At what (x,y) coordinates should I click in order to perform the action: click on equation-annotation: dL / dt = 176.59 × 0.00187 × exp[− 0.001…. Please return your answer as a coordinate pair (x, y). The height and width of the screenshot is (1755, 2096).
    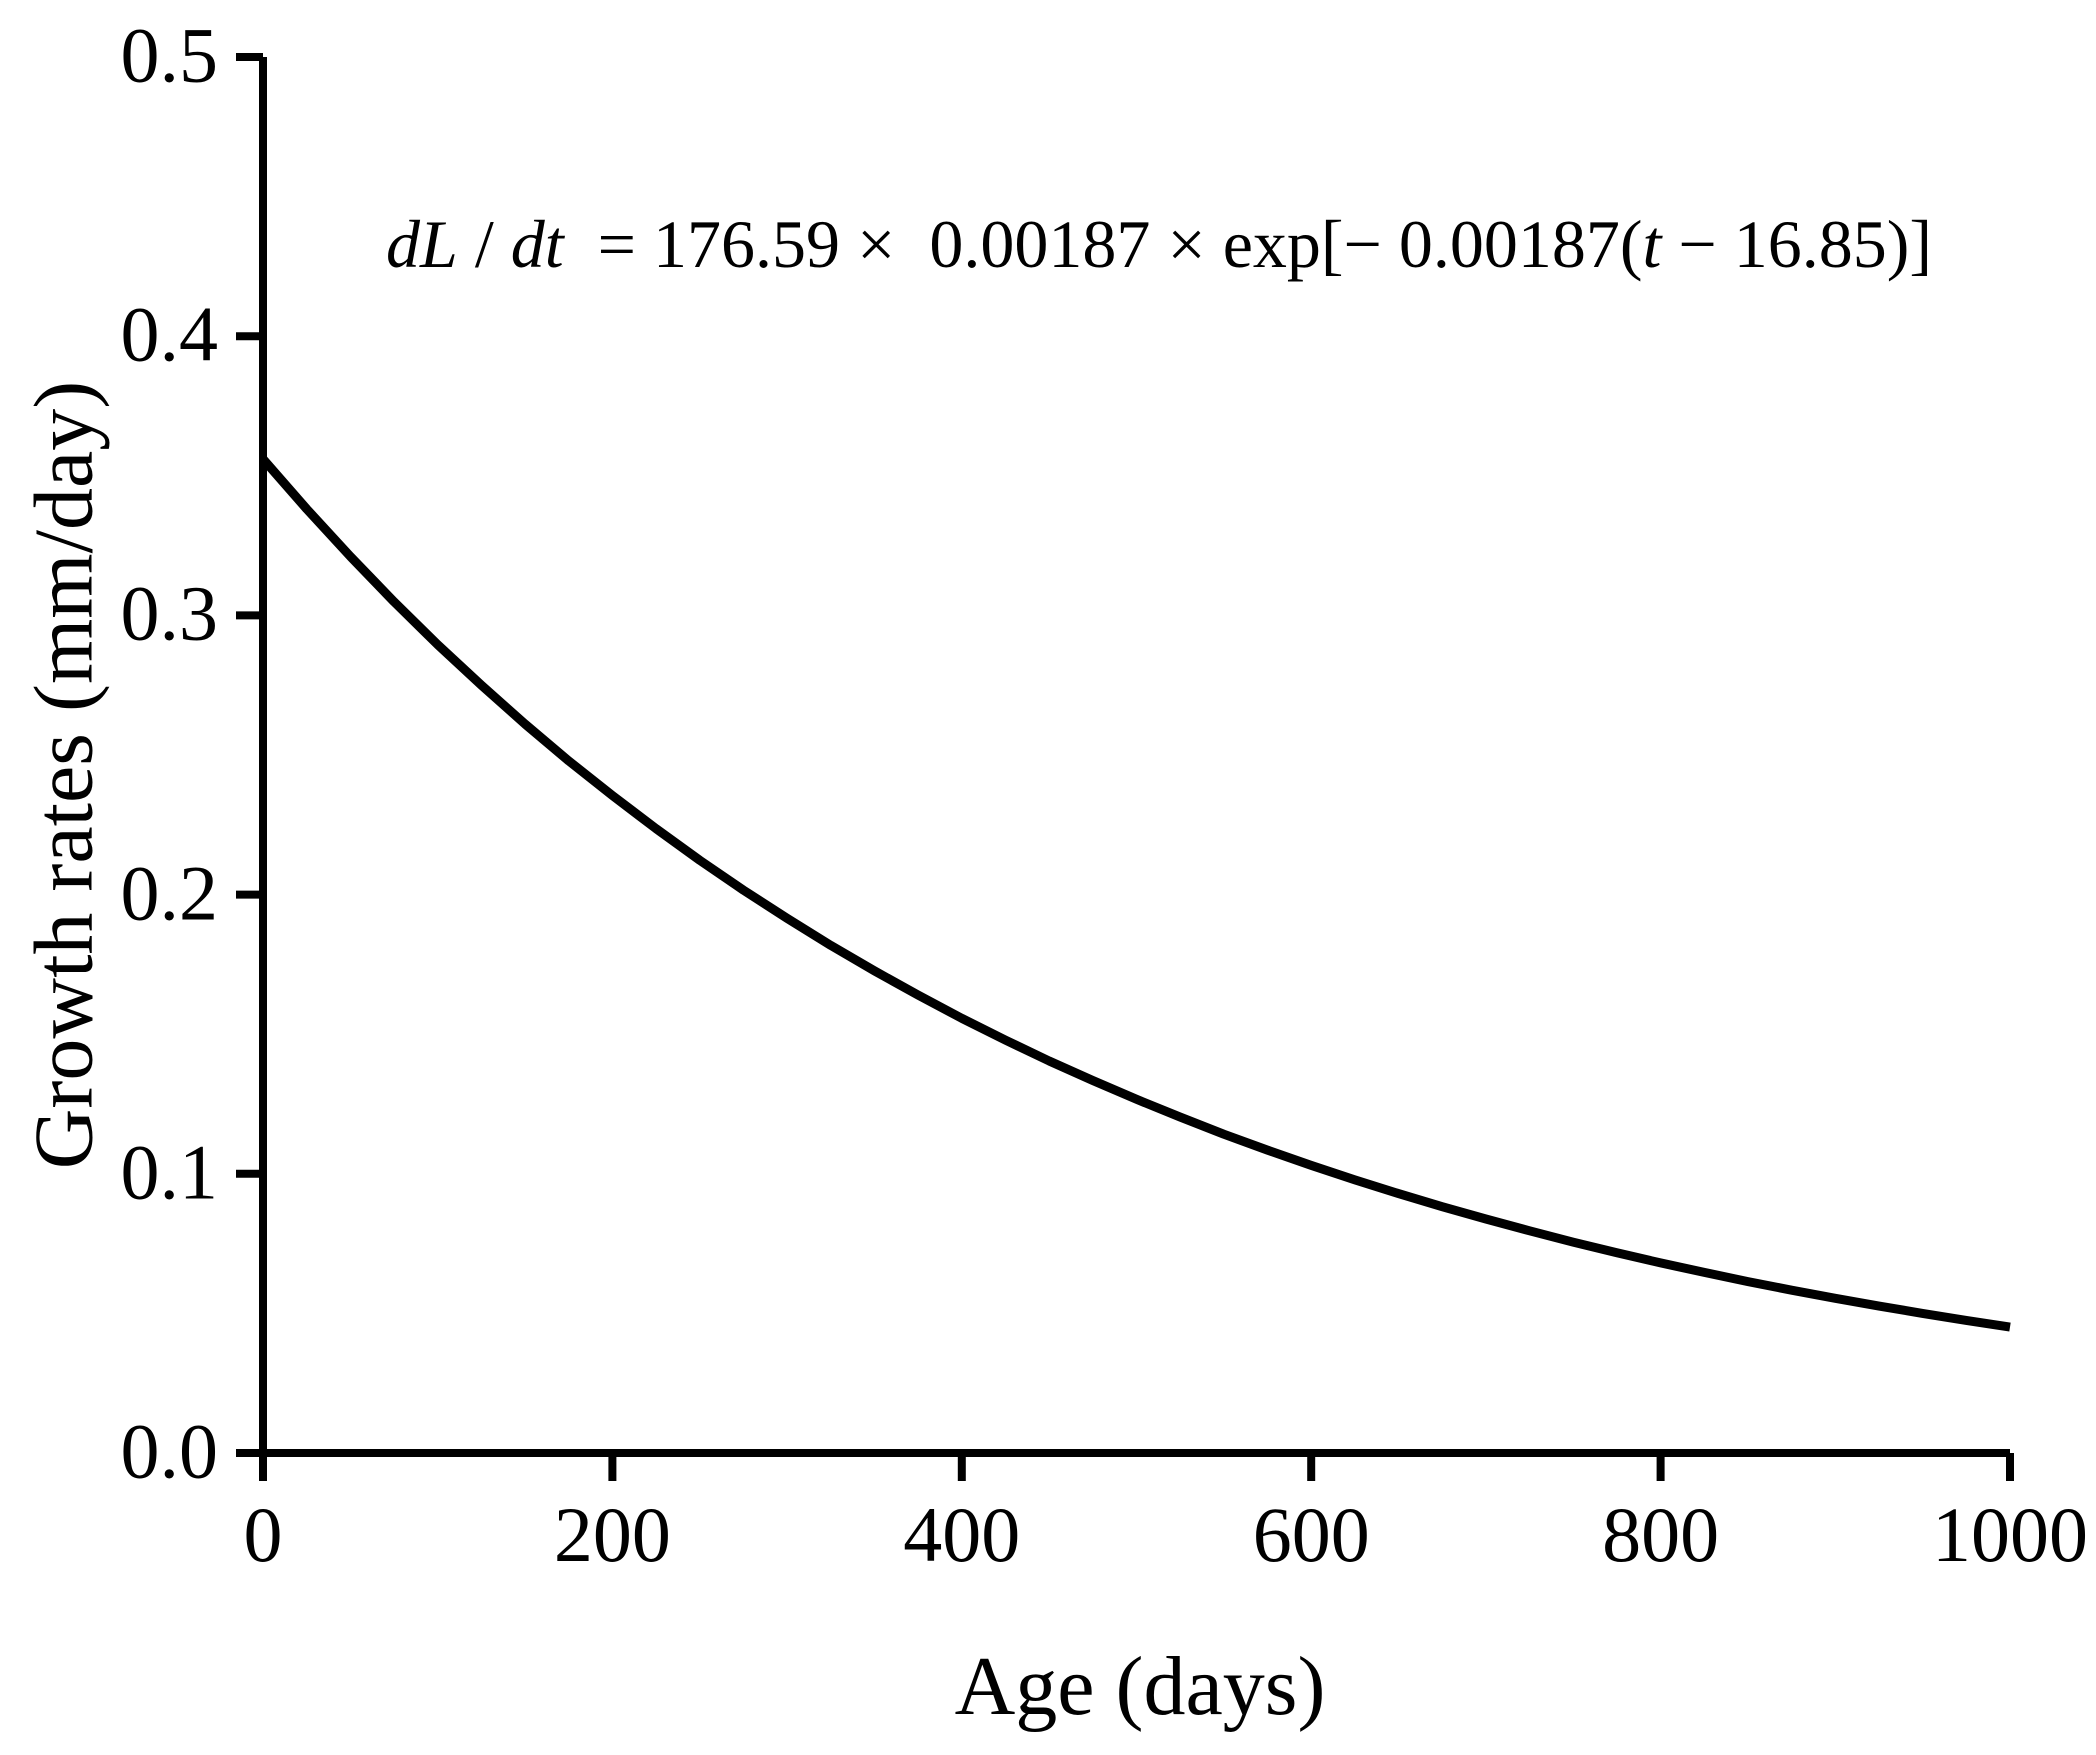
    Looking at the image, I should click on (1125, 244).